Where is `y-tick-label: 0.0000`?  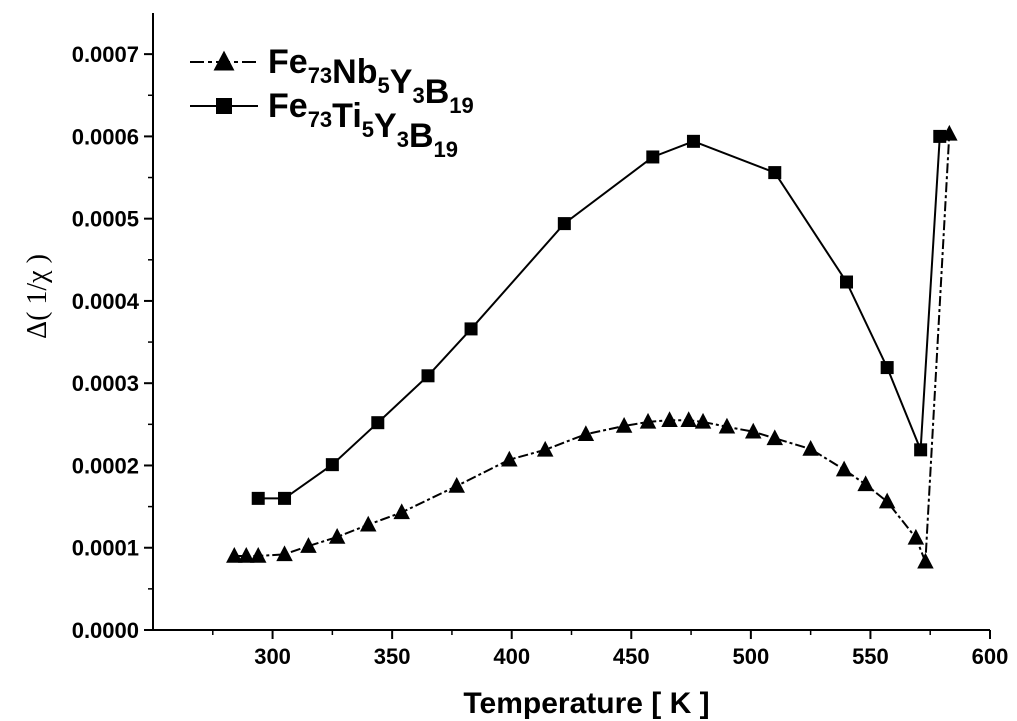
y-tick-label: 0.0000 is located at coordinates (105, 630).